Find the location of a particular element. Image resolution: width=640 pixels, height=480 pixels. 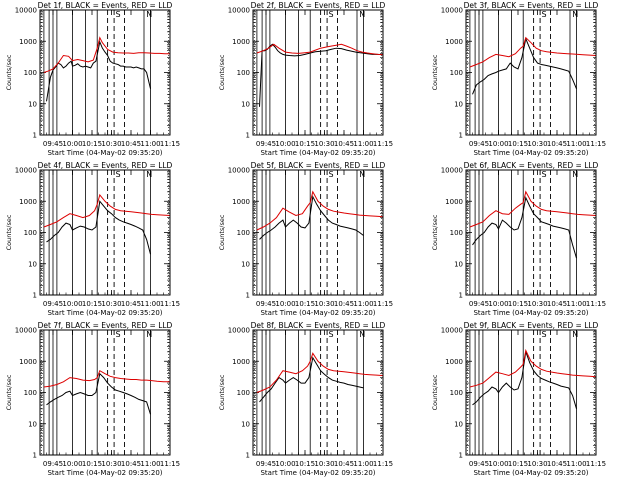

panel-title: Det 2f, BLACK = Events, RED = LLD is located at coordinates (318, 5).